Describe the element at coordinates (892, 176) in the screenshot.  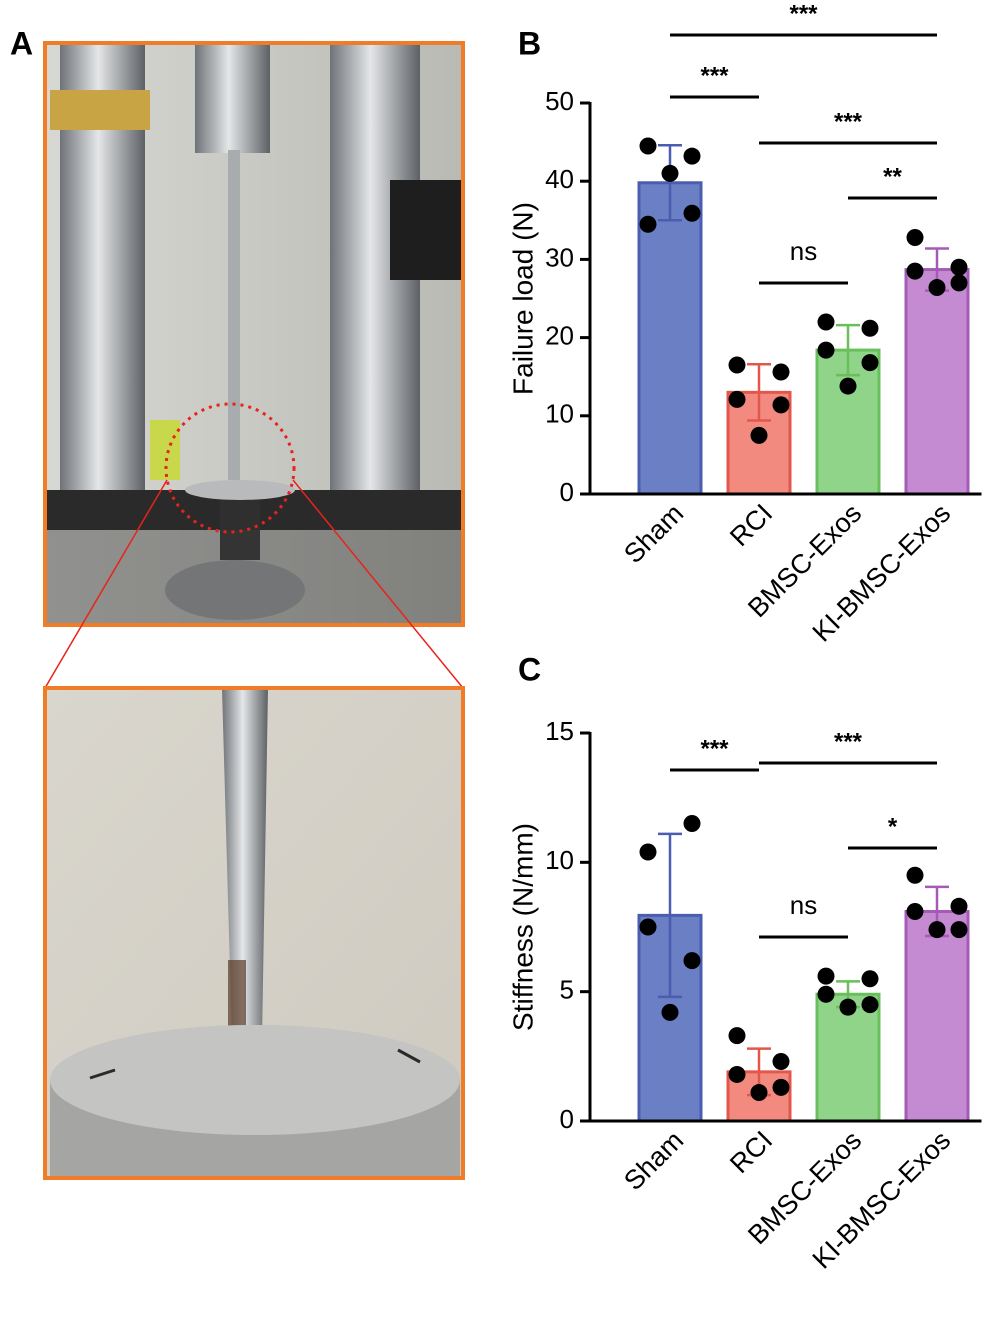
I see `significance-label: **` at that location.